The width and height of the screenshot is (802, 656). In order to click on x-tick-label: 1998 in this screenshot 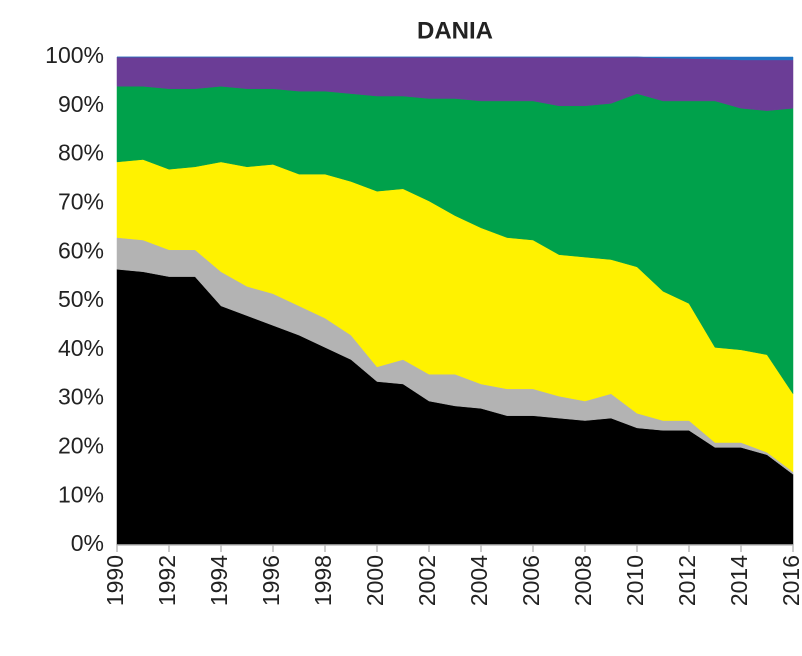, I will do `click(323, 580)`.